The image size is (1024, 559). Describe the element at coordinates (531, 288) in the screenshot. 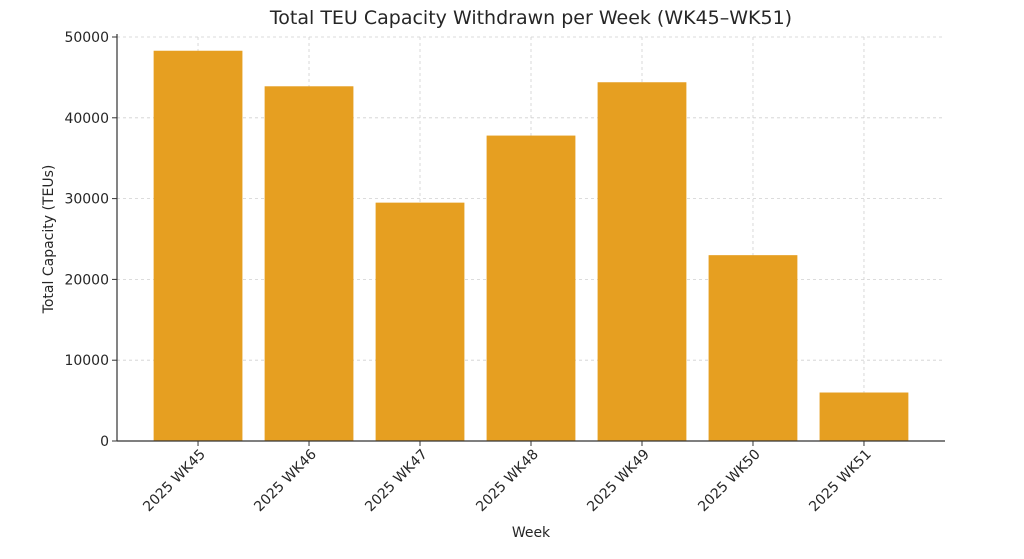

I see `bar-2025-wk48` at that location.